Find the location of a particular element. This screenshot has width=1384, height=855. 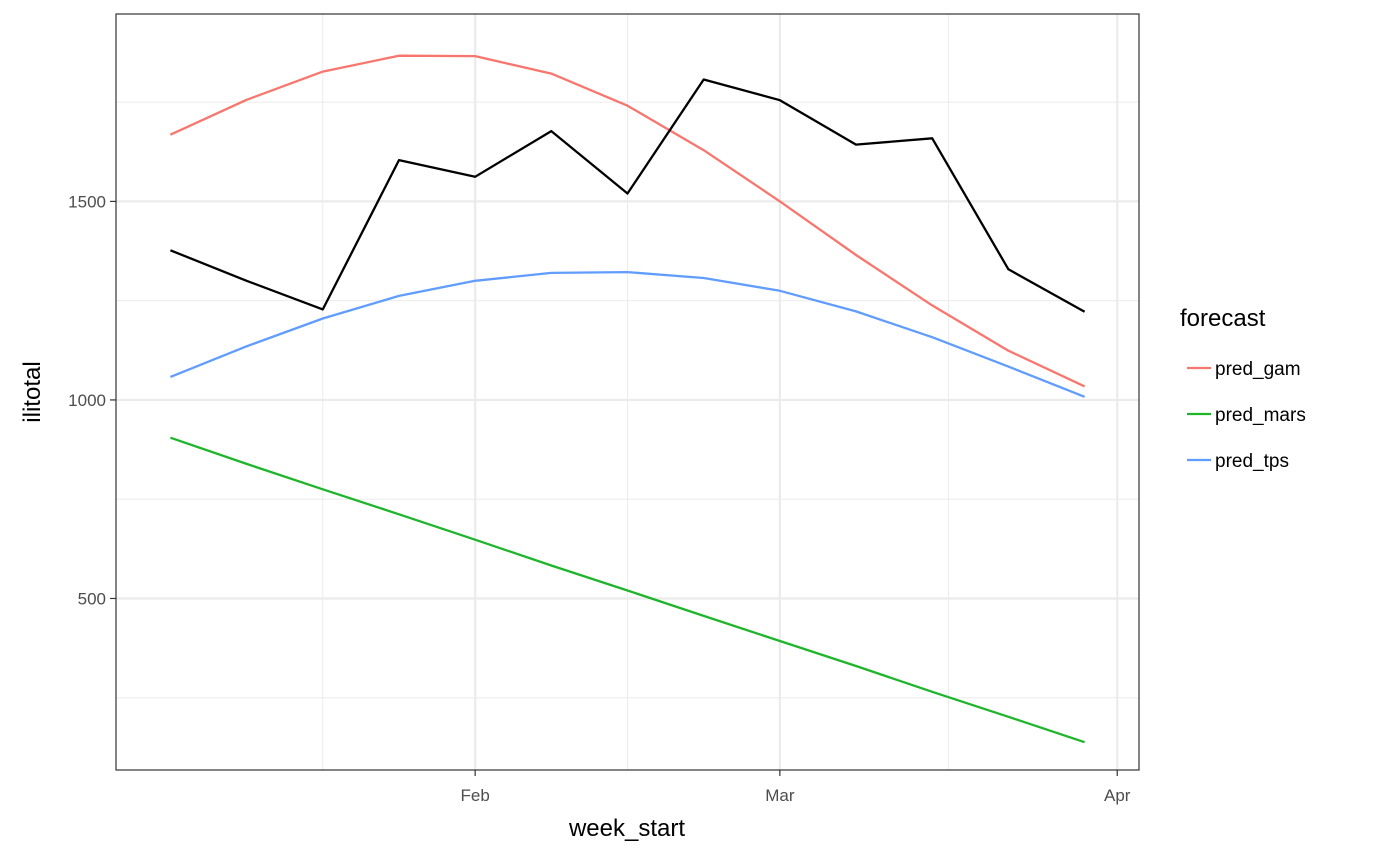

y-tick-label: 1500 is located at coordinates (87, 201).